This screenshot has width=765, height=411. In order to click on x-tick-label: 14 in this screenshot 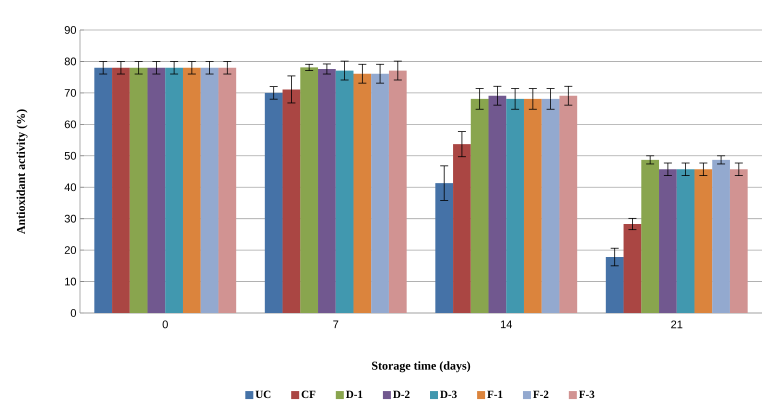, I will do `click(506, 324)`.